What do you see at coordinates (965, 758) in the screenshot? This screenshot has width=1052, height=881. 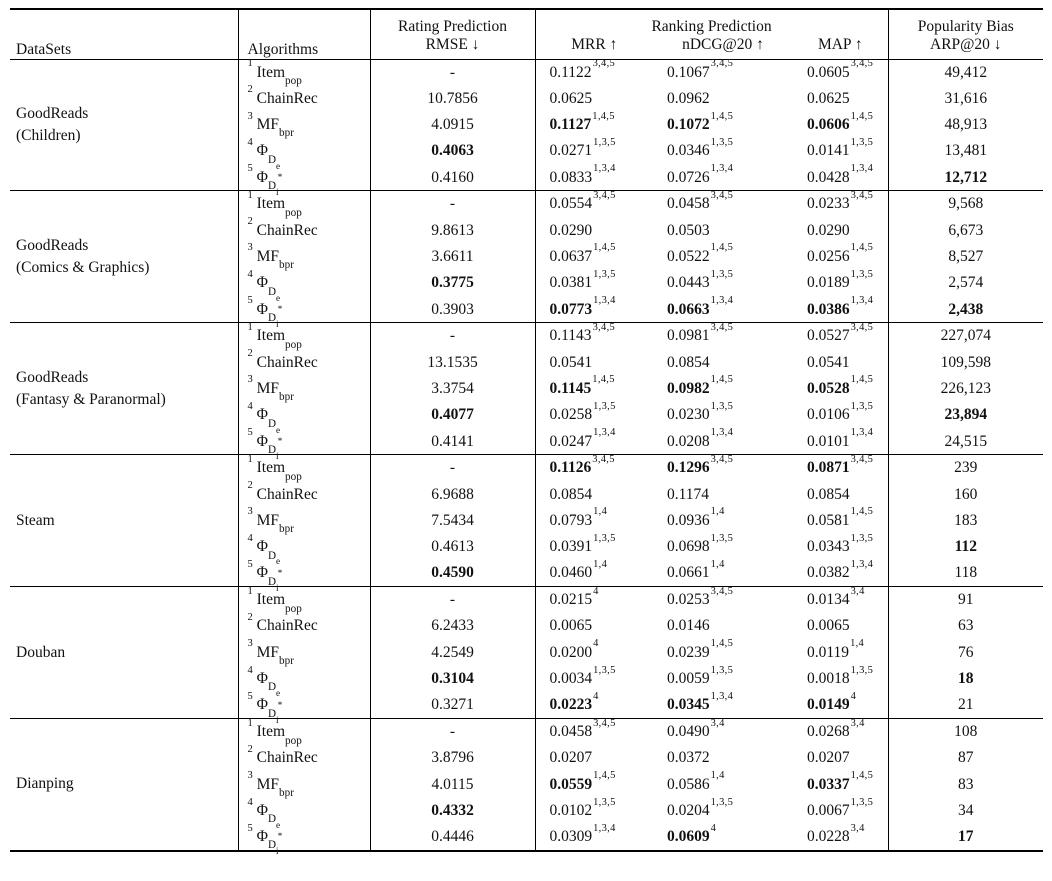 I see `arp-cell: 87` at bounding box center [965, 758].